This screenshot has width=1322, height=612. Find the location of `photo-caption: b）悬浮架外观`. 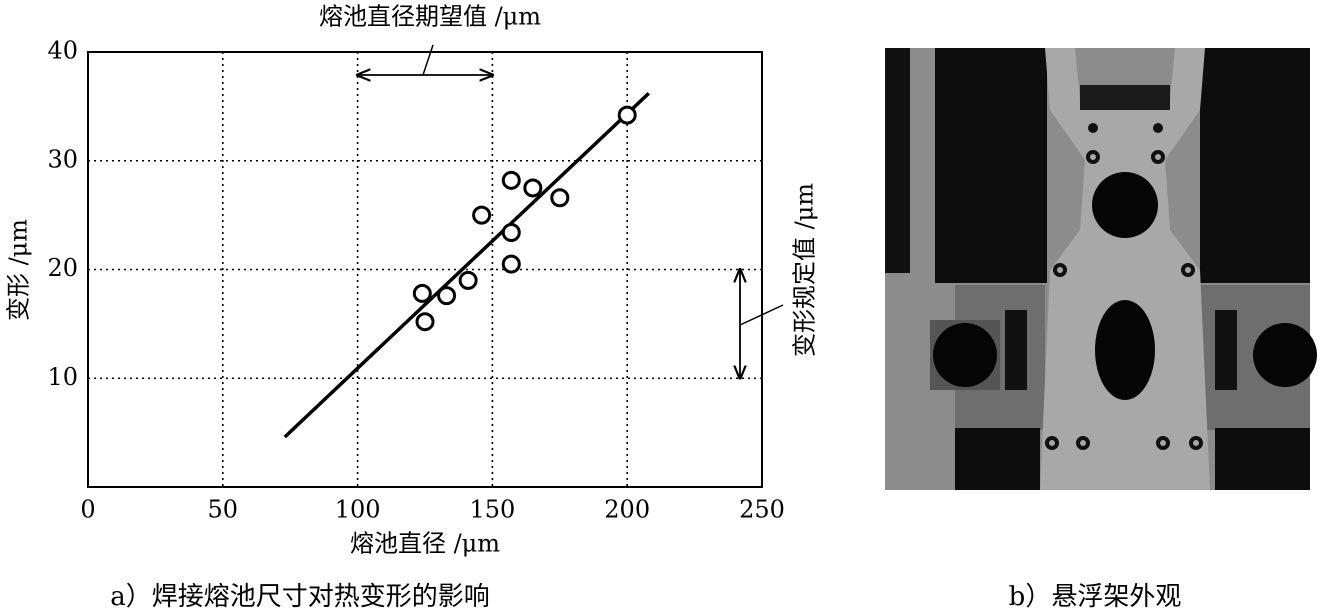

photo-caption: b）悬浮架外观 is located at coordinates (1095, 597).